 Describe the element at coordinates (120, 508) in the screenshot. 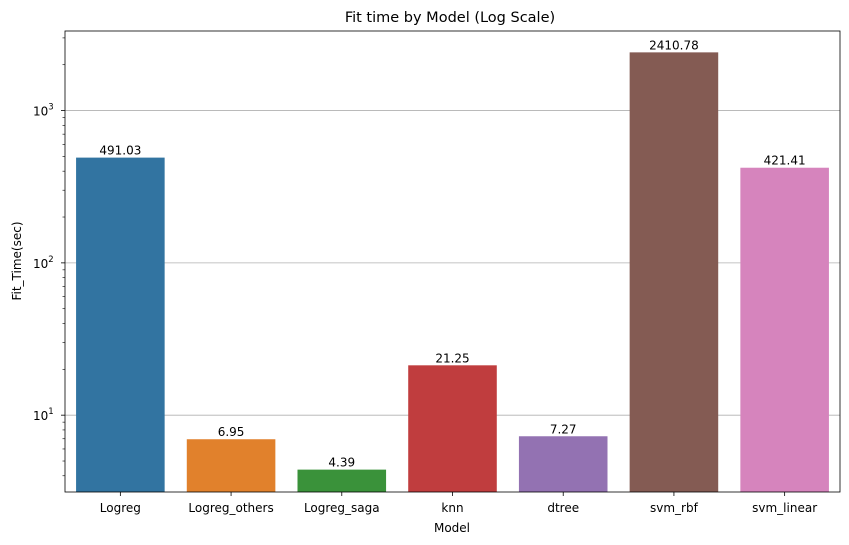

I see `x-tick-label: Logreg` at that location.